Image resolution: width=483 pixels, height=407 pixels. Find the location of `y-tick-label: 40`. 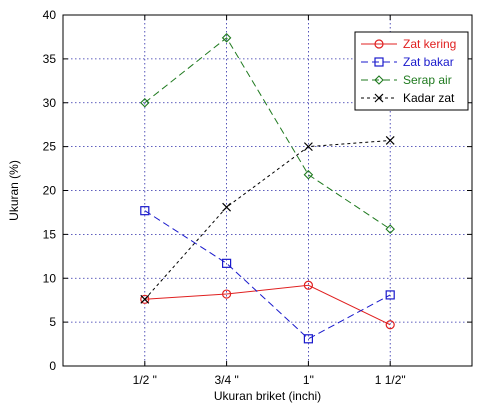

y-tick-label: 40 is located at coordinates (50, 15).